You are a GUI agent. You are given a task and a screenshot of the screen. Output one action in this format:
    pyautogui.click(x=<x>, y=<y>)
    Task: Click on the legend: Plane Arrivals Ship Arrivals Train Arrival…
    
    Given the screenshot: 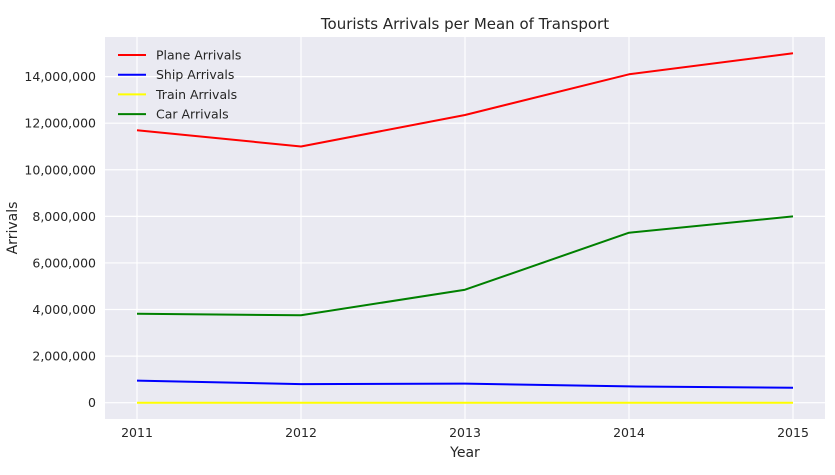 What is the action you would take?
    pyautogui.click(x=179, y=85)
    